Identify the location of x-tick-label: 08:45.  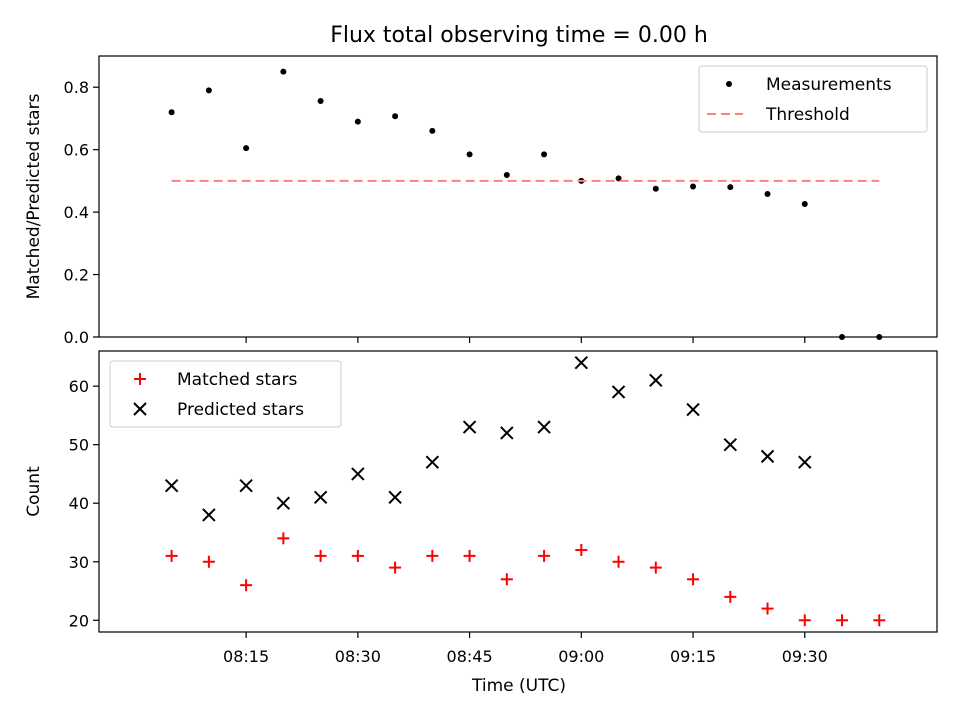
(470, 656).